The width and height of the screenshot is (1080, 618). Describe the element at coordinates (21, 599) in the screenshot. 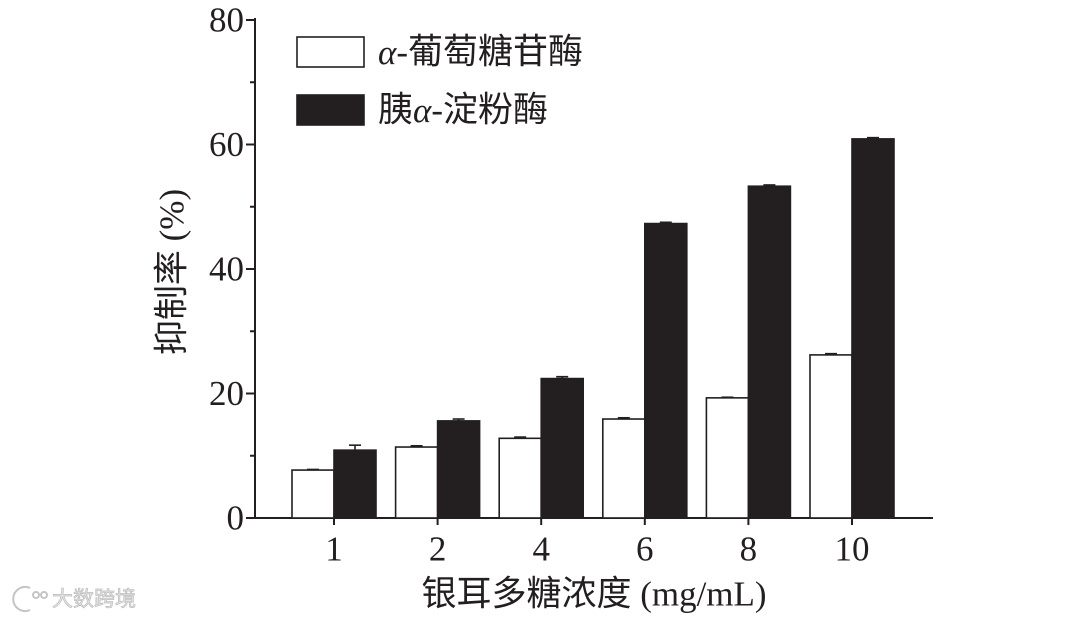

I see `logo-arc` at that location.